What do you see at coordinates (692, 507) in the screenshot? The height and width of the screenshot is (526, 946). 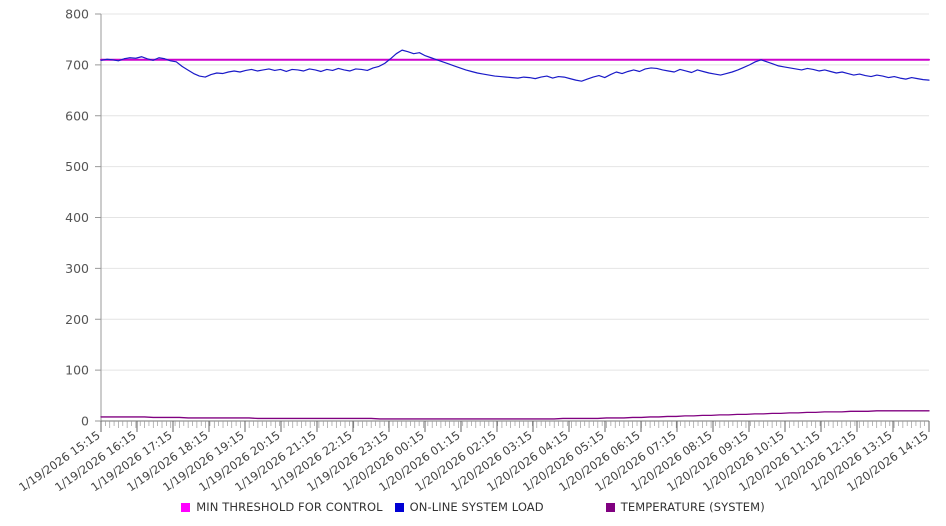 I see `legend-label-temperature: TEMPERATURE (SYSTEM)` at bounding box center [692, 507].